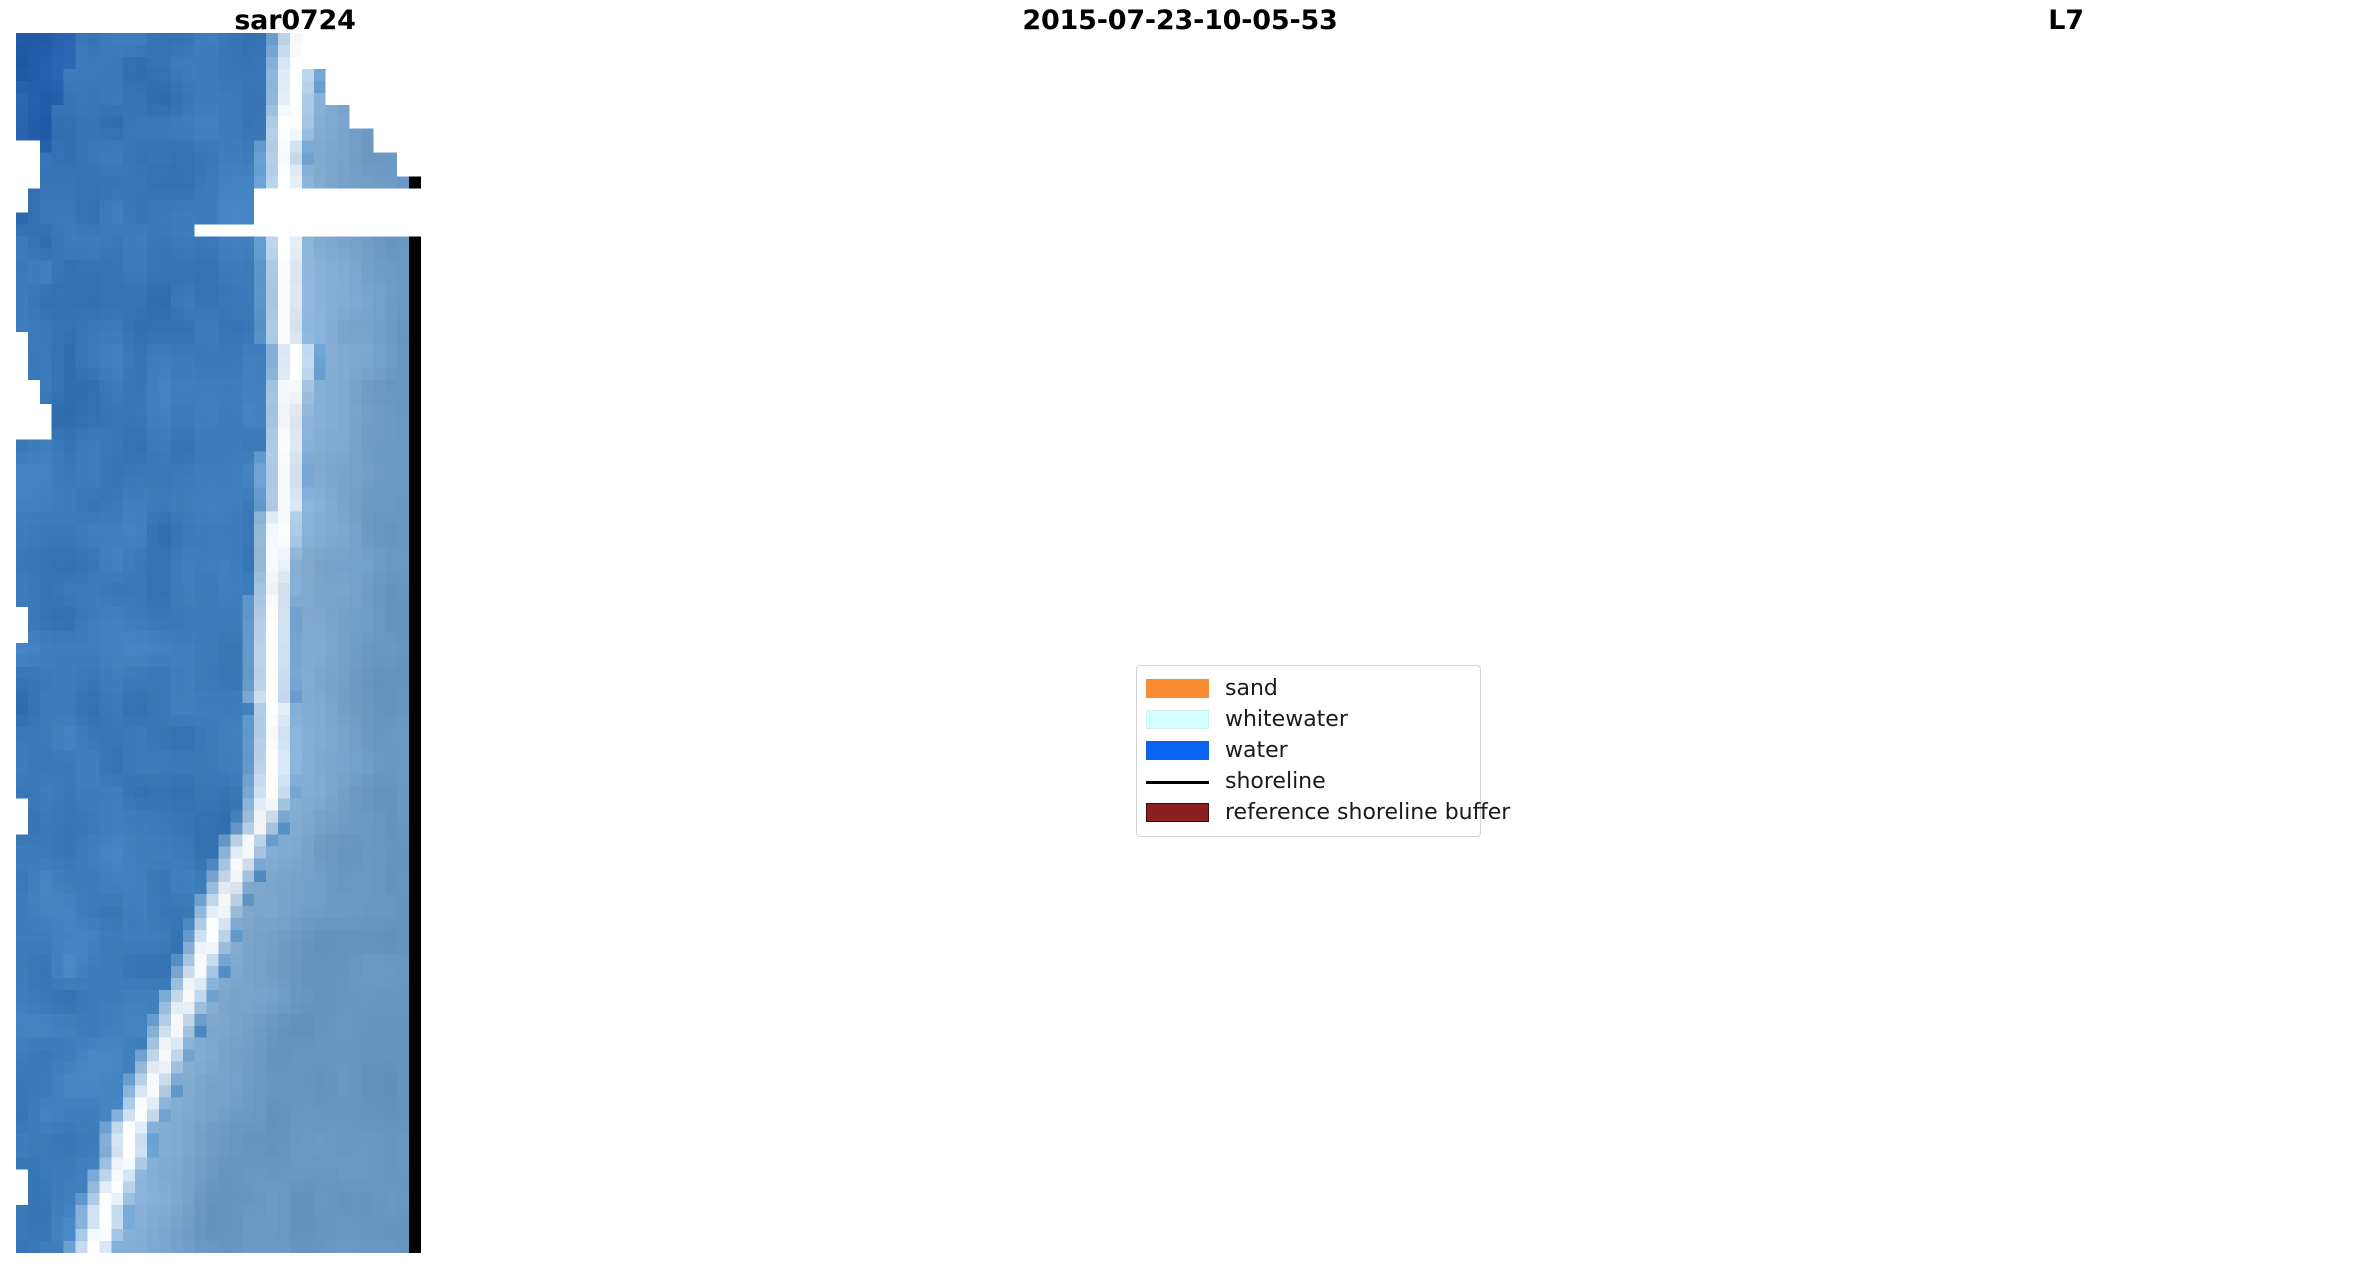  Describe the element at coordinates (2066, 20) in the screenshot. I see `panel-title-l7: L7` at that location.